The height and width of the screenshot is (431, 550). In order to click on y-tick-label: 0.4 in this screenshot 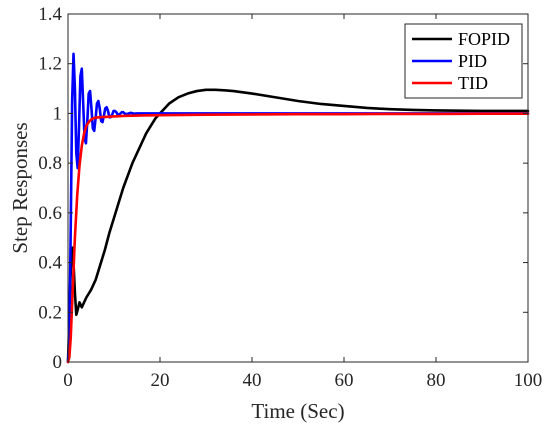, I will do `click(50, 263)`.